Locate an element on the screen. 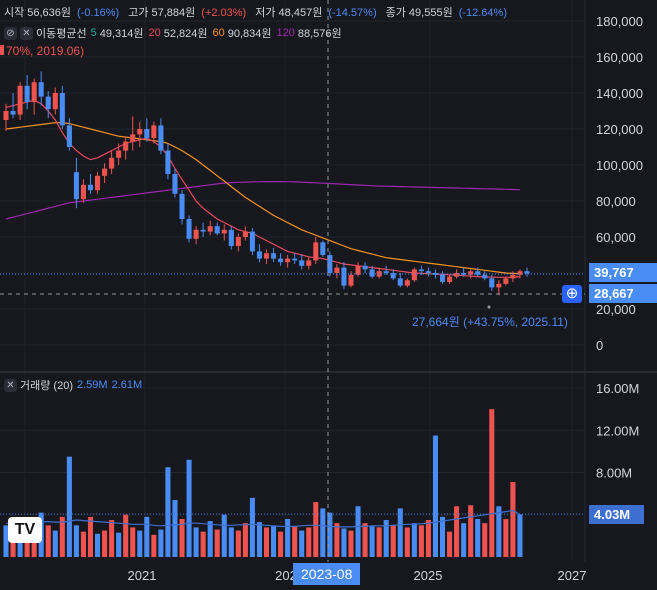 This screenshot has width=657, height=590. add-alert-button: ⊕ is located at coordinates (572, 294).